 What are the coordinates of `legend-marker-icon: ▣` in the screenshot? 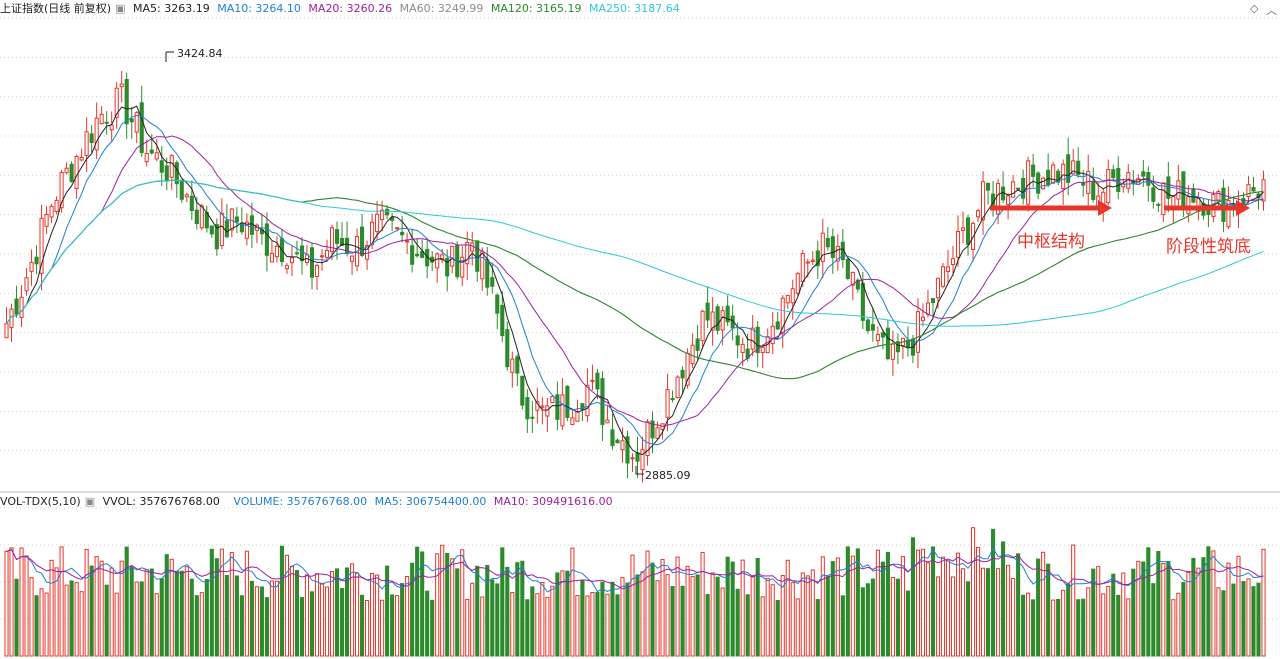 It's located at (120, 8).